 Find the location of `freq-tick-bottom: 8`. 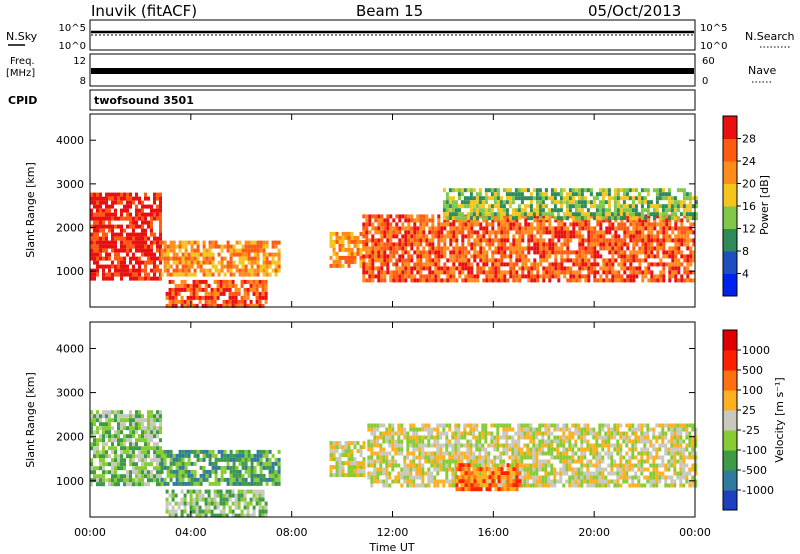

freq-tick-bottom: 8 is located at coordinates (83, 81).